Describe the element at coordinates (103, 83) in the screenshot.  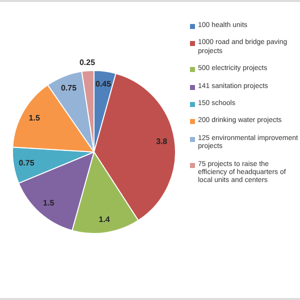
I see `data-label: 0.45` at that location.